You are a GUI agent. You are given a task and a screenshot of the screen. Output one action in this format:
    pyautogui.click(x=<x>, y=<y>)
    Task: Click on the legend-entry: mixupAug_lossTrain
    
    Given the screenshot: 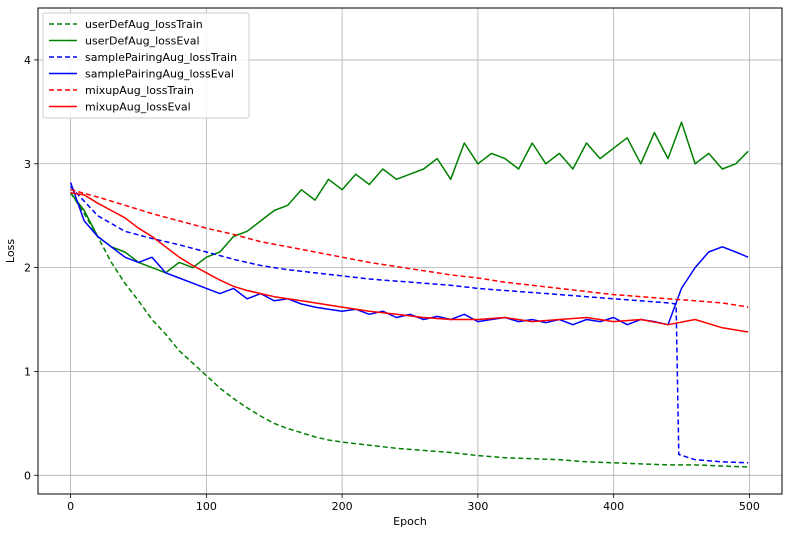 What is the action you would take?
    pyautogui.click(x=139, y=90)
    